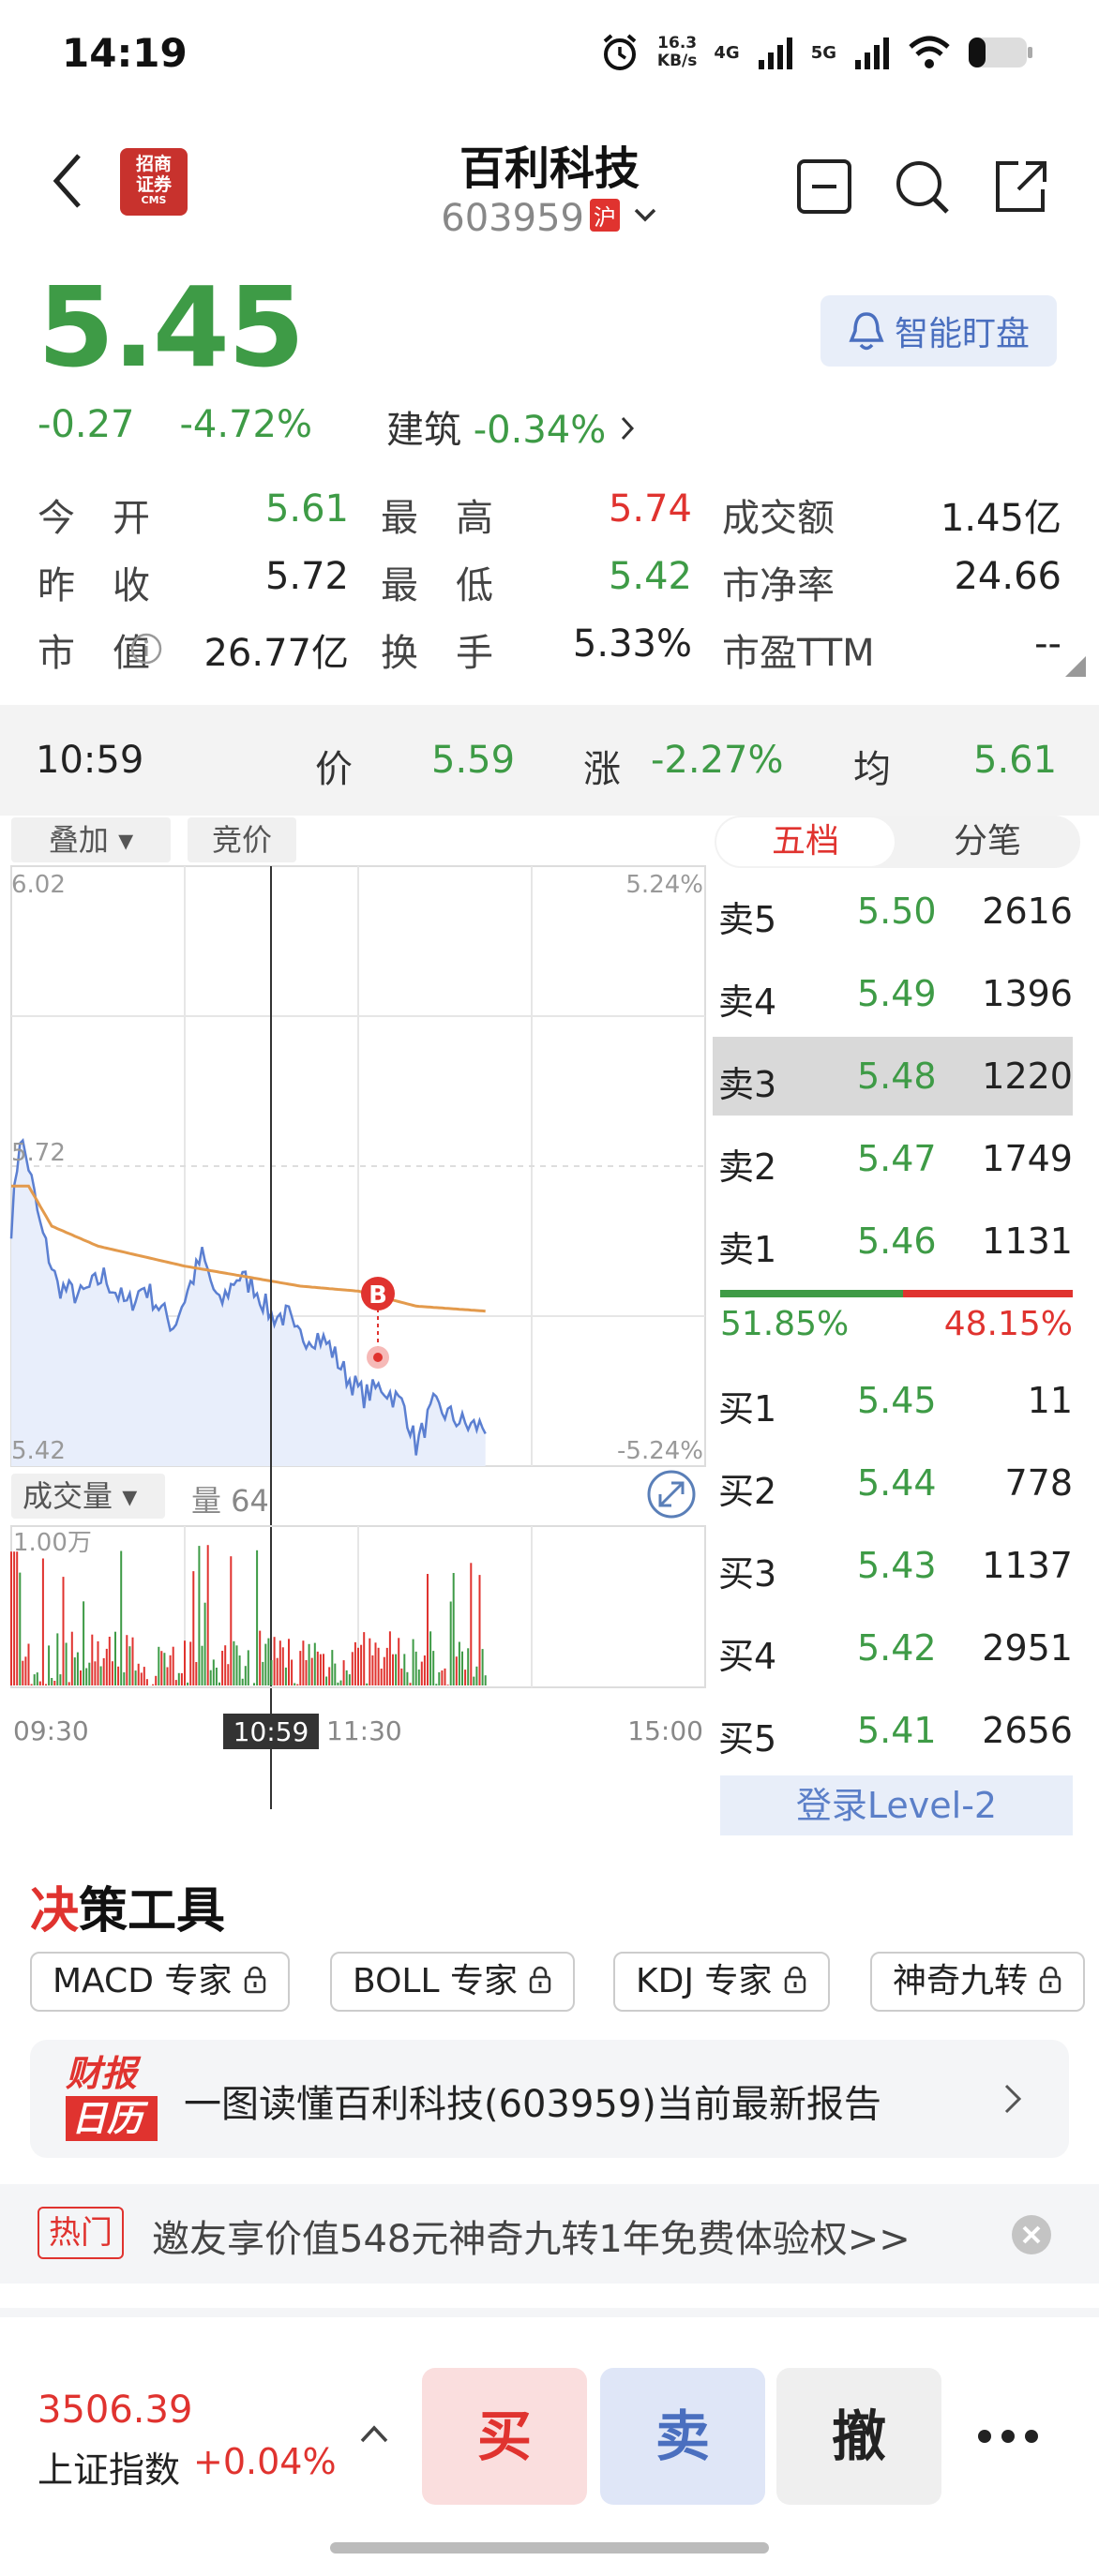  Describe the element at coordinates (91, 839) in the screenshot. I see `overlay-button: 叠加 ▾` at that location.